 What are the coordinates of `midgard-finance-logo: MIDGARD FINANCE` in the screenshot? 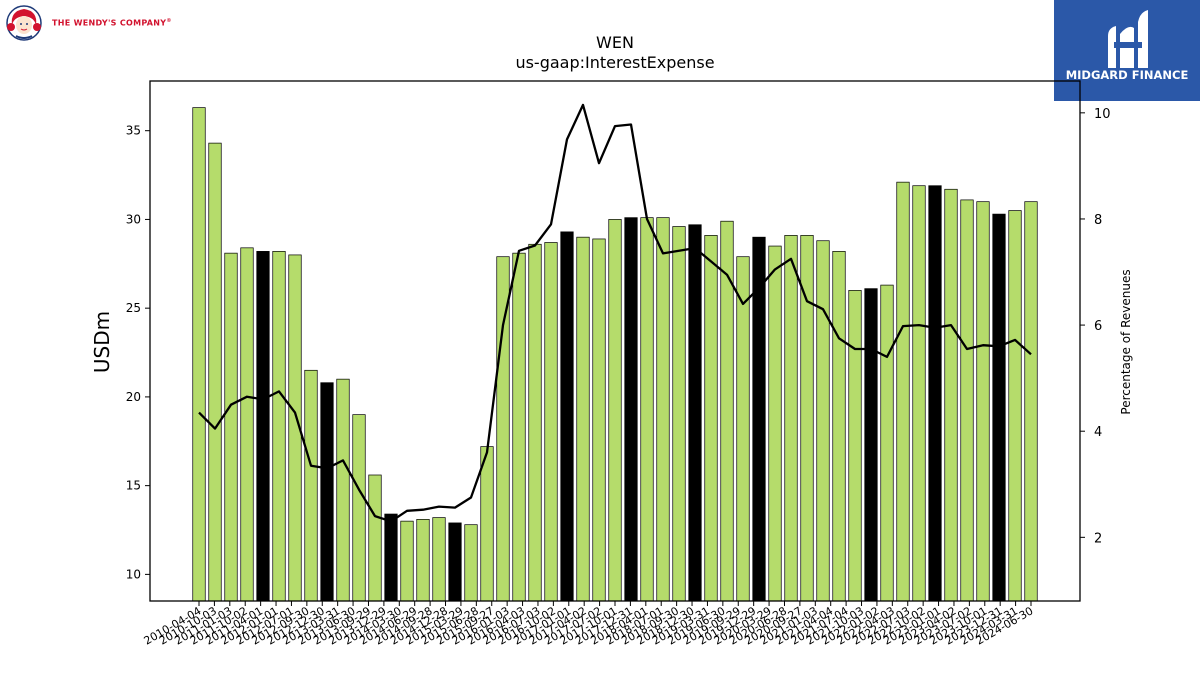 It's located at (1127, 50).